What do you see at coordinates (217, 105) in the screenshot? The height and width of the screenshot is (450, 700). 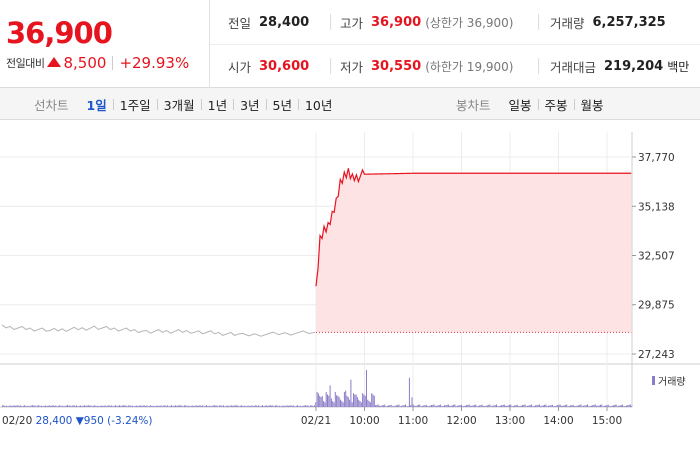 I see `tab-1y: 1년` at bounding box center [217, 105].